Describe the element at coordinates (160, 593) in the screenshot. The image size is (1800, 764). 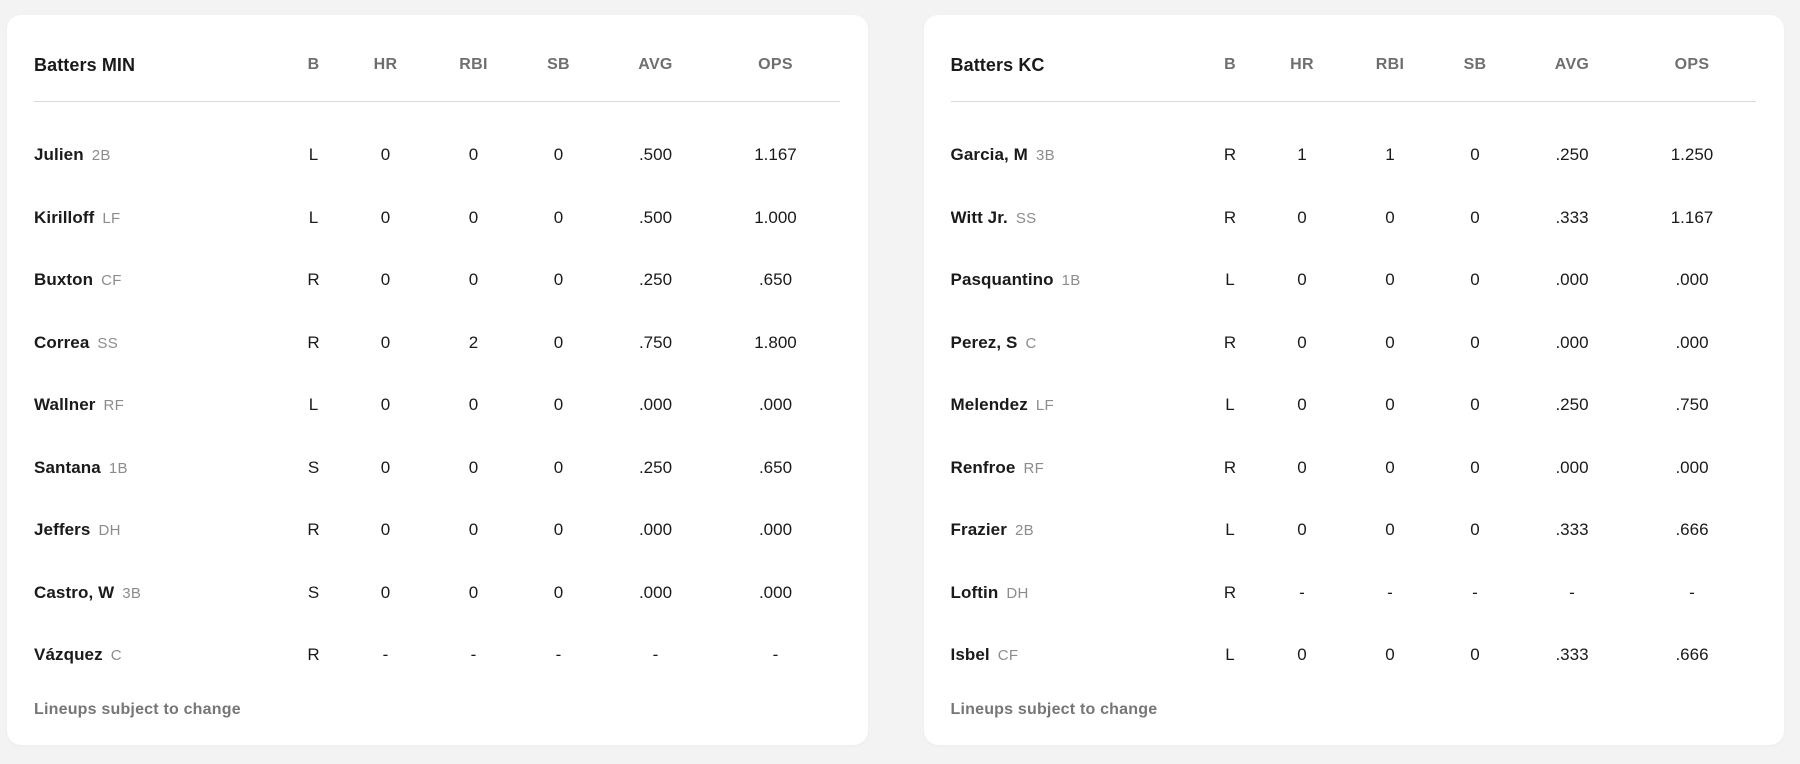
I see `batter-name-cell: Castro, W 3B` at that location.